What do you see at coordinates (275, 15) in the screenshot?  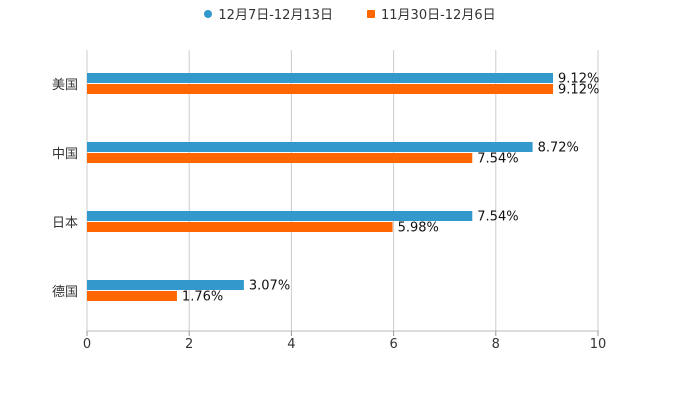 I see `legend-label-series-1: 12月7日-12月13日` at bounding box center [275, 15].